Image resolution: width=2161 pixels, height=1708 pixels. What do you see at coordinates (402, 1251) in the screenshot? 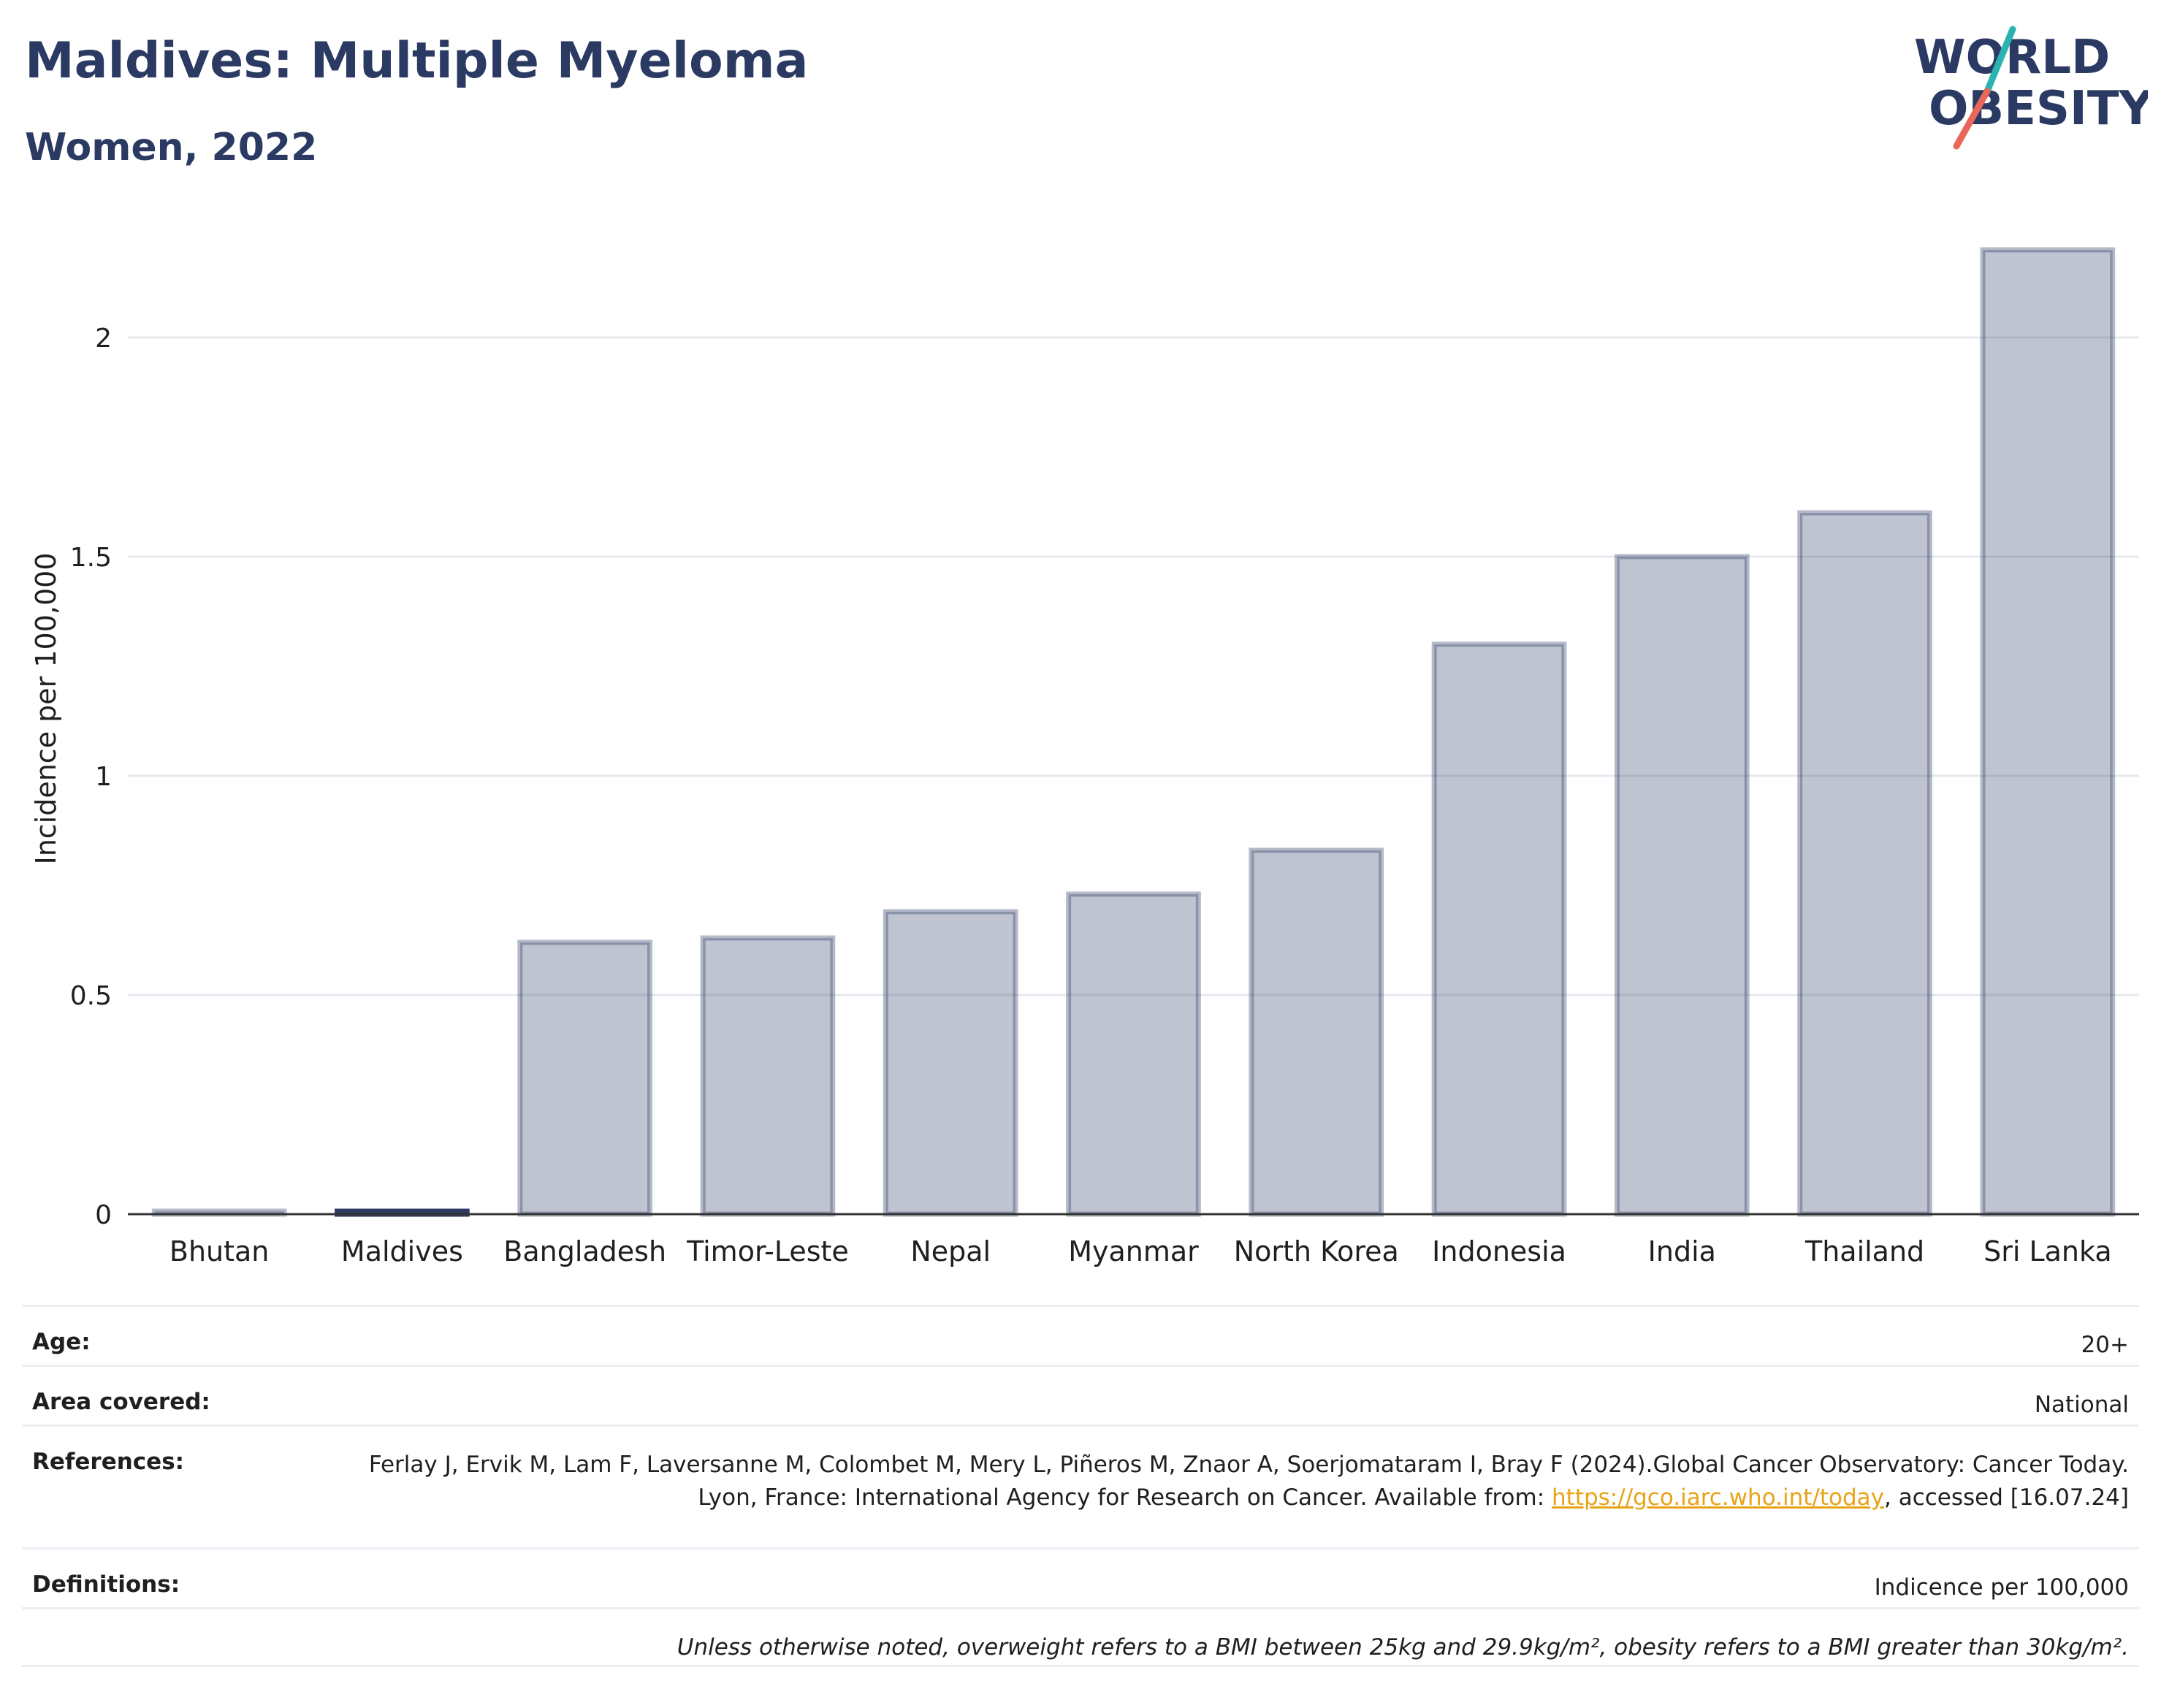
I see `x-tick-label: Maldives` at bounding box center [402, 1251].